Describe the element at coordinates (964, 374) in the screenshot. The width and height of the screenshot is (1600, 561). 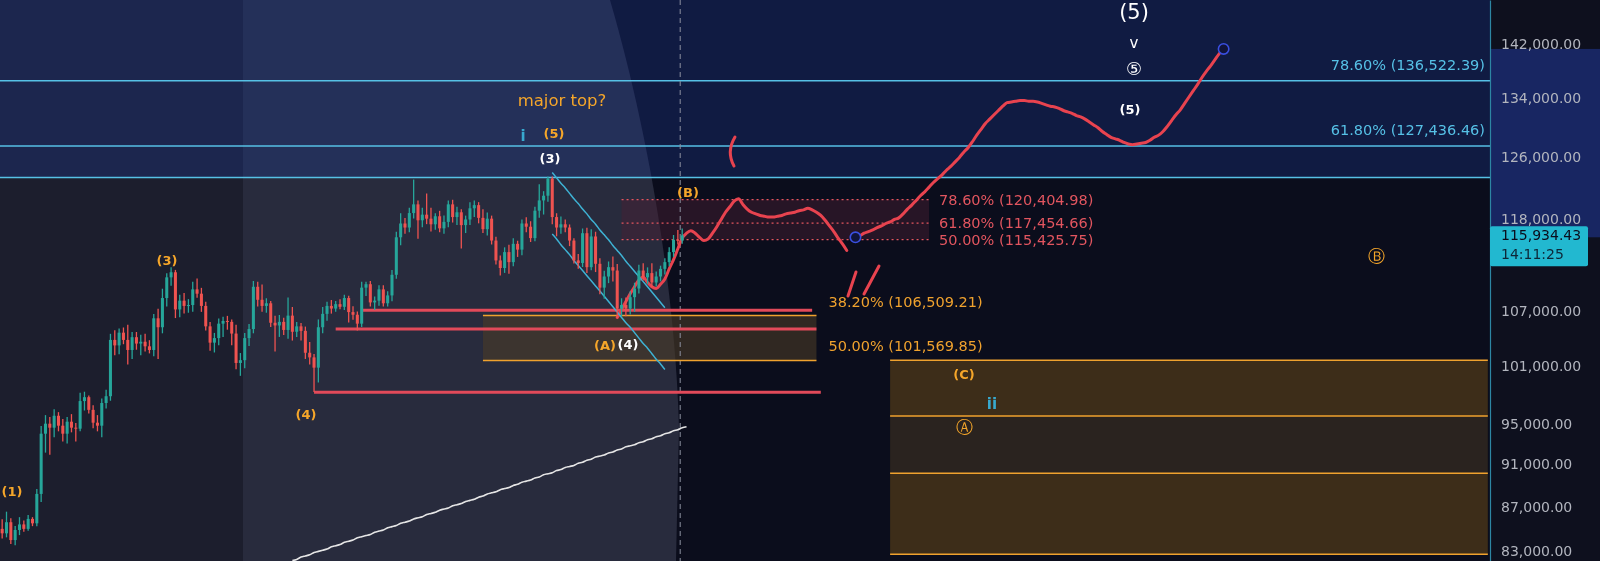
I see `annotation: (C)` at that location.